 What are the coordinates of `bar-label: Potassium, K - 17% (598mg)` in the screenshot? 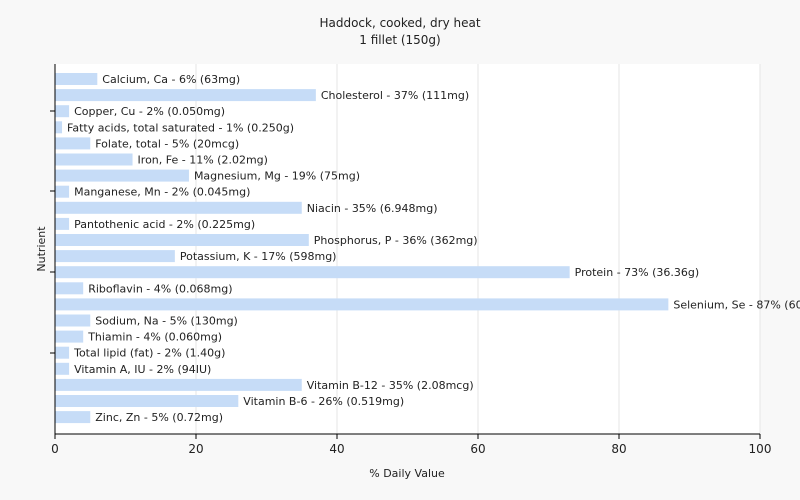 It's located at (258, 256).